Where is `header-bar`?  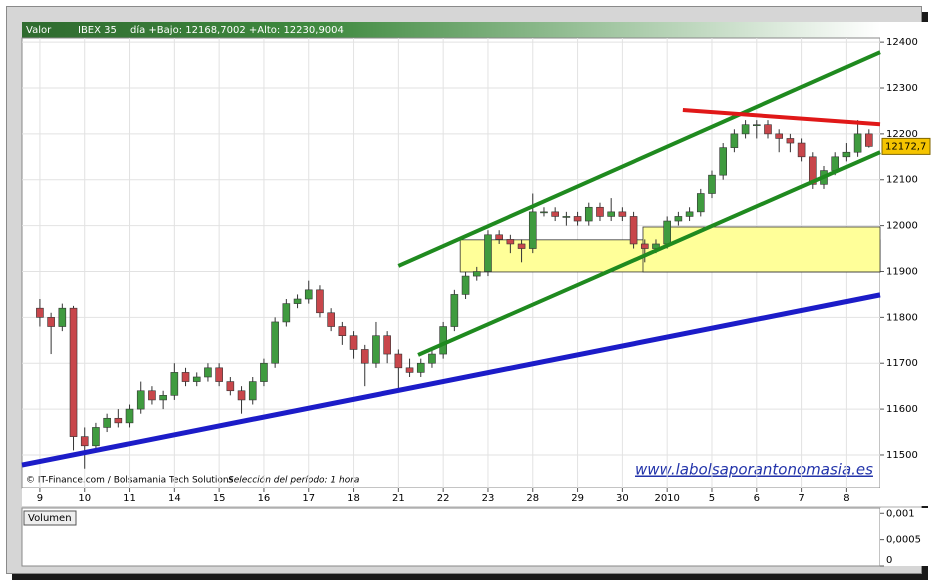
header-bar is located at coordinates (451, 30).